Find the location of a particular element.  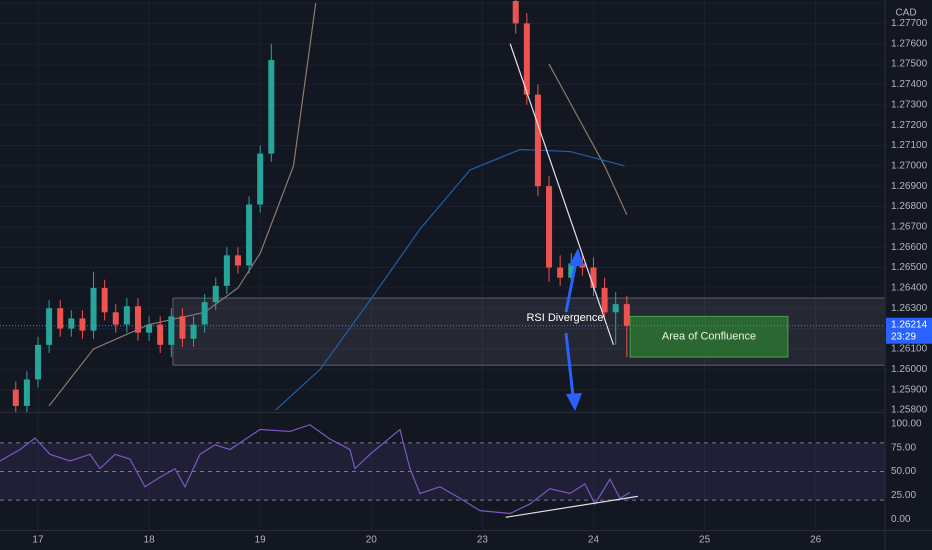

x-tick-label: 19 is located at coordinates (261, 540).